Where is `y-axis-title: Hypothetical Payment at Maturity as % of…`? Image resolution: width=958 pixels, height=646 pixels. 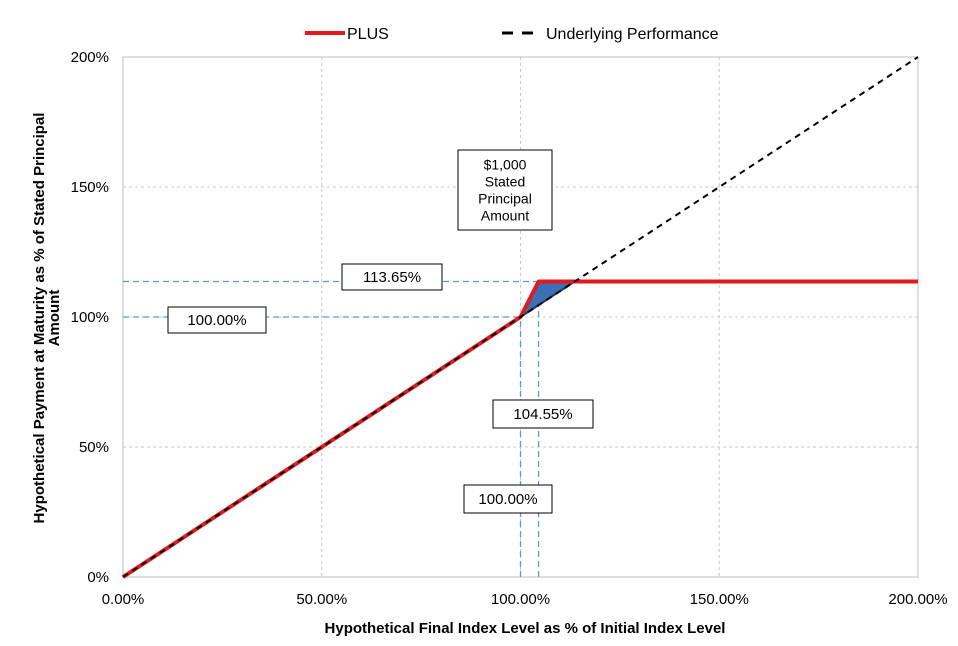
y-axis-title: Hypothetical Payment at Maturity as % of… is located at coordinates (47, 318).